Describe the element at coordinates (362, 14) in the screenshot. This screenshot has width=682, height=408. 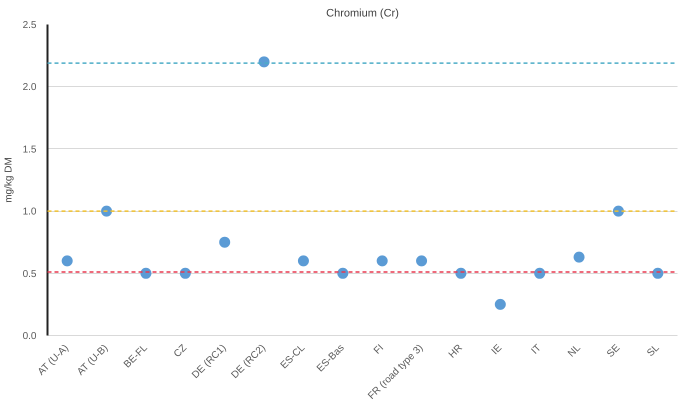
I see `chart-title: Chromium (Cr)` at that location.